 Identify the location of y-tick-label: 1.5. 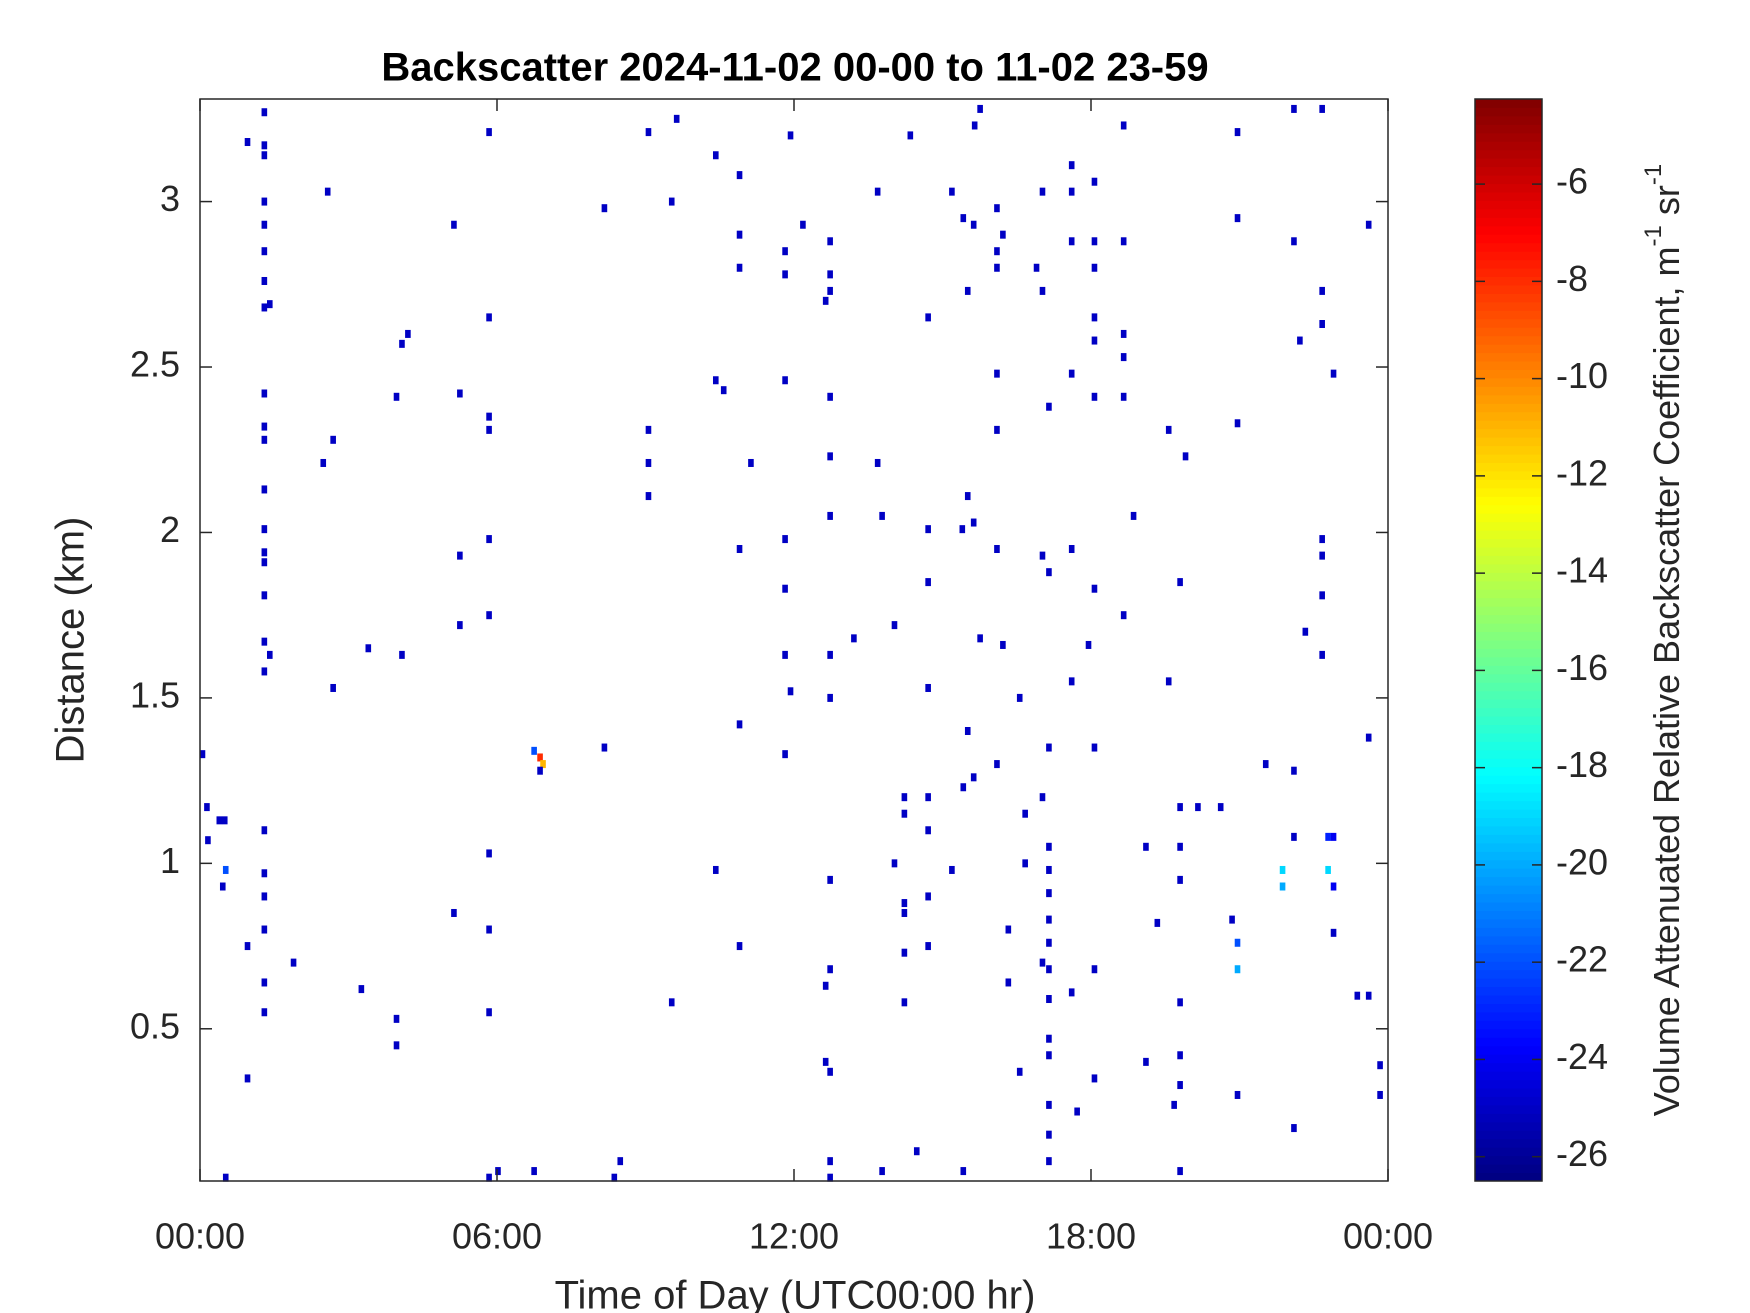
(155, 694).